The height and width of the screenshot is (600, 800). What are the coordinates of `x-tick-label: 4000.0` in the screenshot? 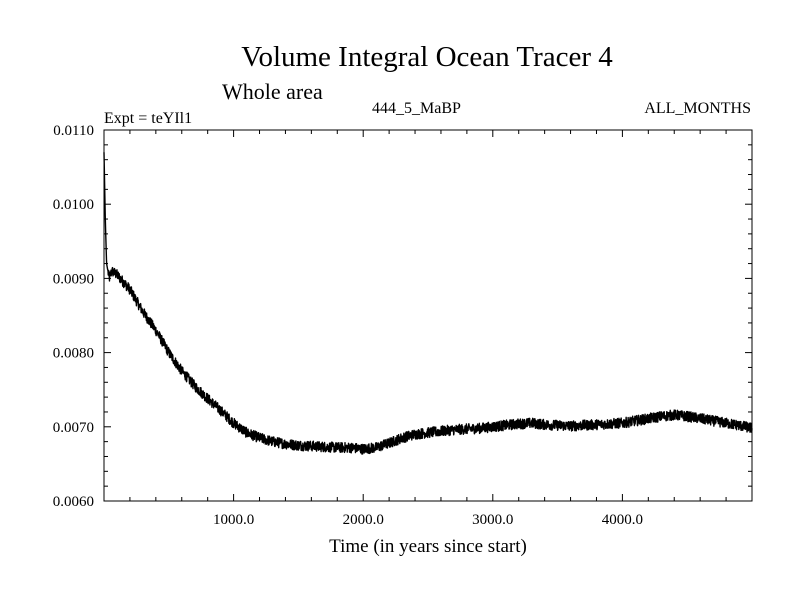 It's located at (622, 520).